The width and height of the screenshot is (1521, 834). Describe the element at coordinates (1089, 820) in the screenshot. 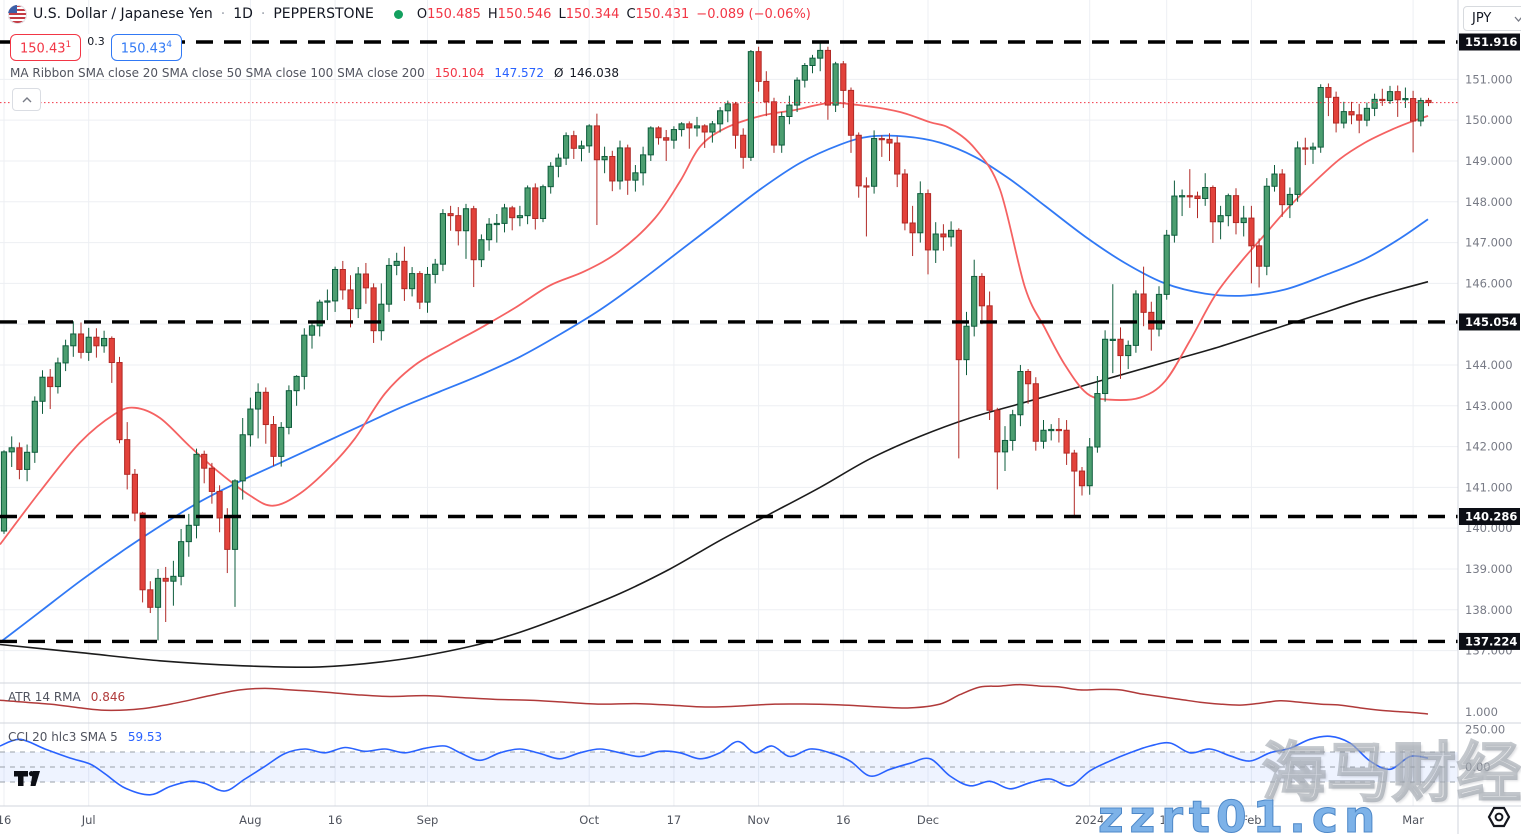

I see `time-tick-label: 2024` at that location.